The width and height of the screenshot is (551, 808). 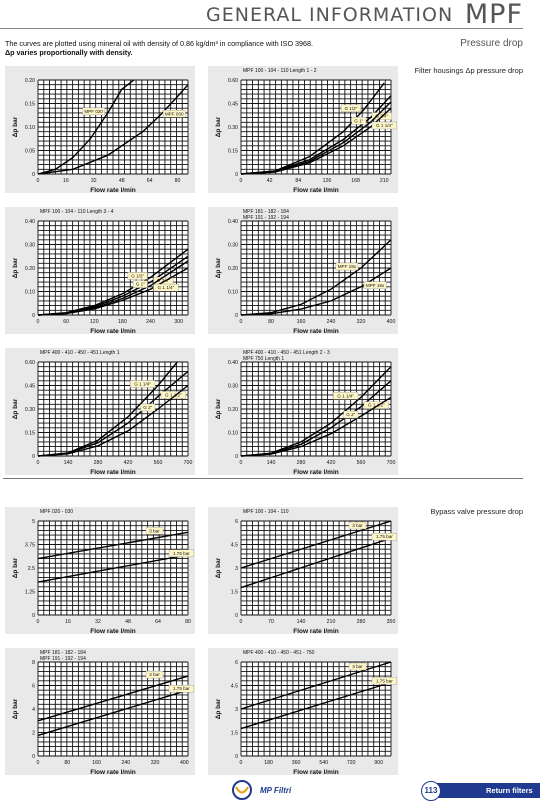 What do you see at coordinates (271, 622) in the screenshot?
I see `x-tick-label: 70` at bounding box center [271, 622].